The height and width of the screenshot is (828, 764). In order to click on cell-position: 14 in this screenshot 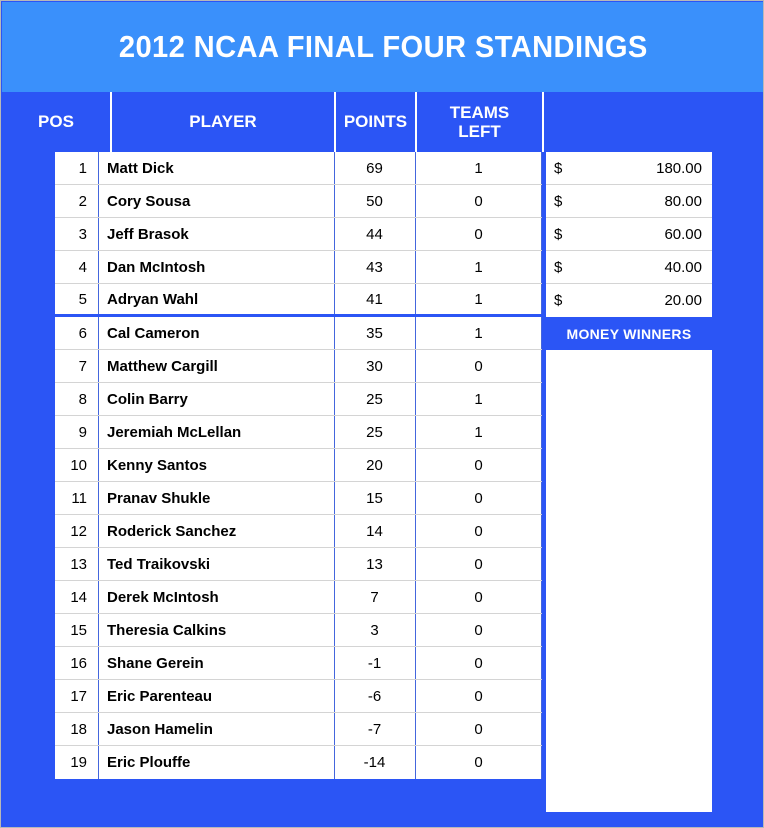, I will do `click(78, 597)`.